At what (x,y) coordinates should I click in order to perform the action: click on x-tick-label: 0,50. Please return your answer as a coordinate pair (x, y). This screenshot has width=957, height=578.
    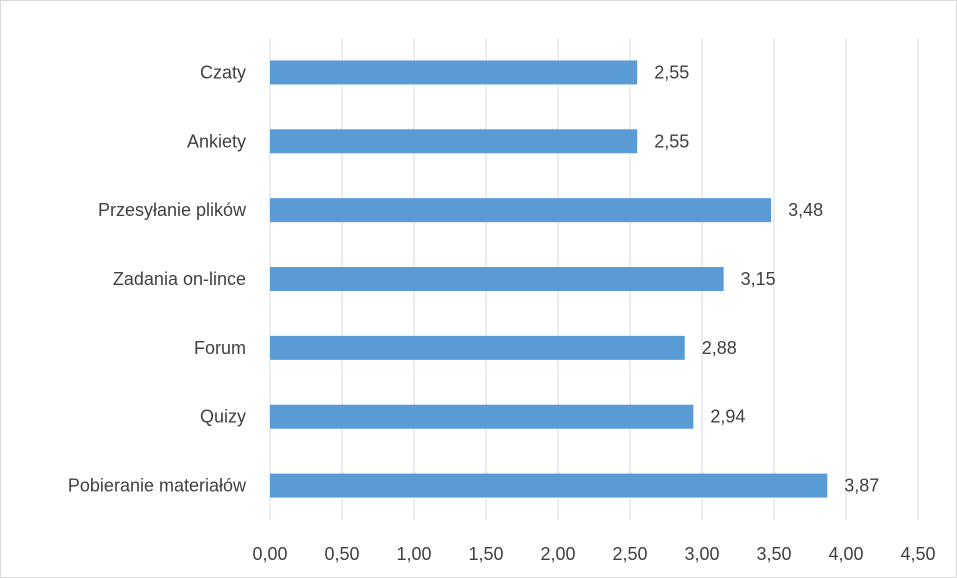
    Looking at the image, I should click on (341, 554).